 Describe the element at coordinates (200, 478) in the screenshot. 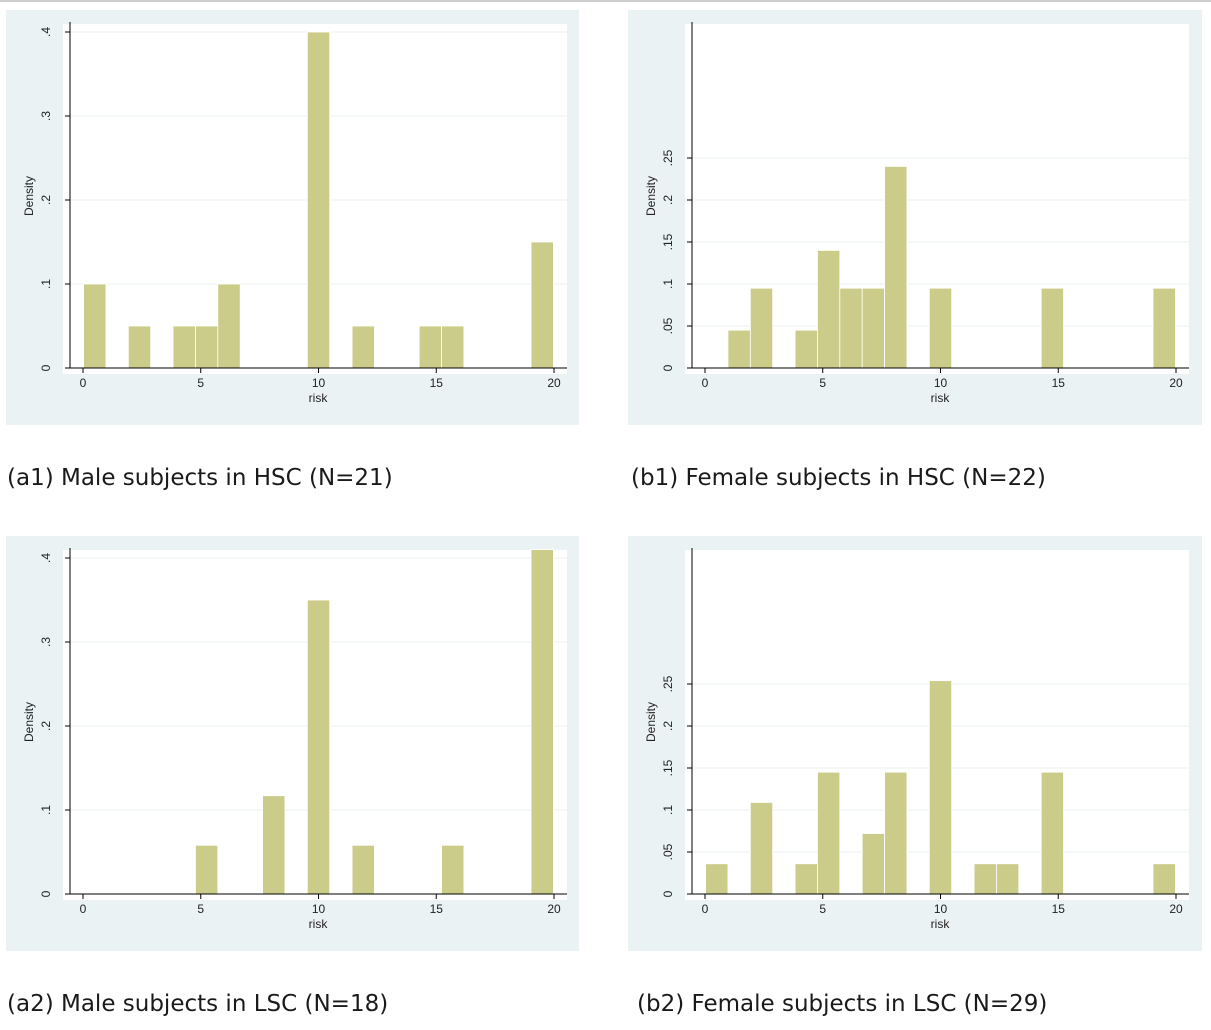

I see `caption-a1: (a1) Male subjects in HSC (N=21)` at that location.